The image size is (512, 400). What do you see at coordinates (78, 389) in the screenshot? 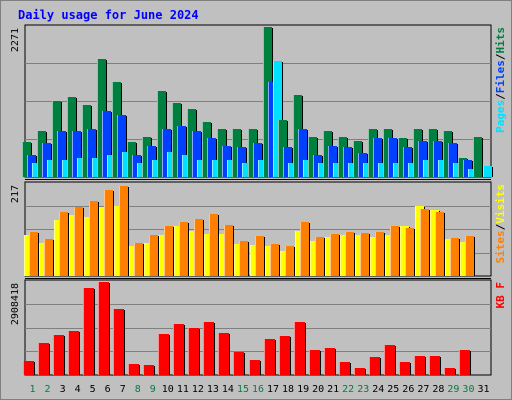
I see `day-label-4: 4` at bounding box center [78, 389].